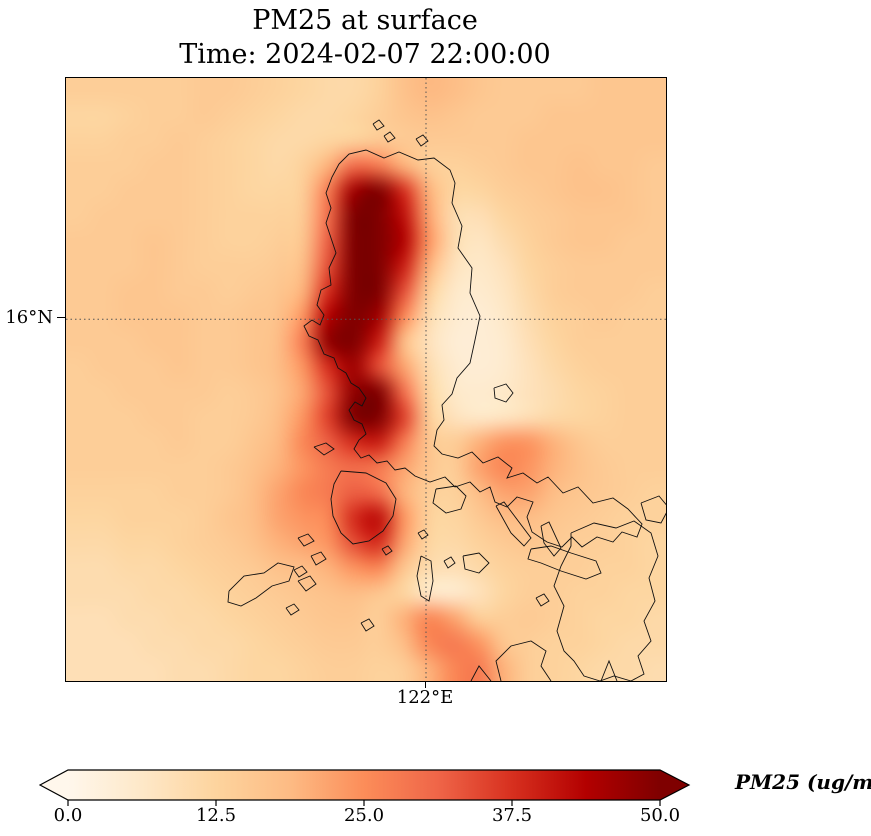 This screenshot has width=871, height=836. Describe the element at coordinates (660, 815) in the screenshot. I see `colorbar-tick-label-4: 50.0` at that location.